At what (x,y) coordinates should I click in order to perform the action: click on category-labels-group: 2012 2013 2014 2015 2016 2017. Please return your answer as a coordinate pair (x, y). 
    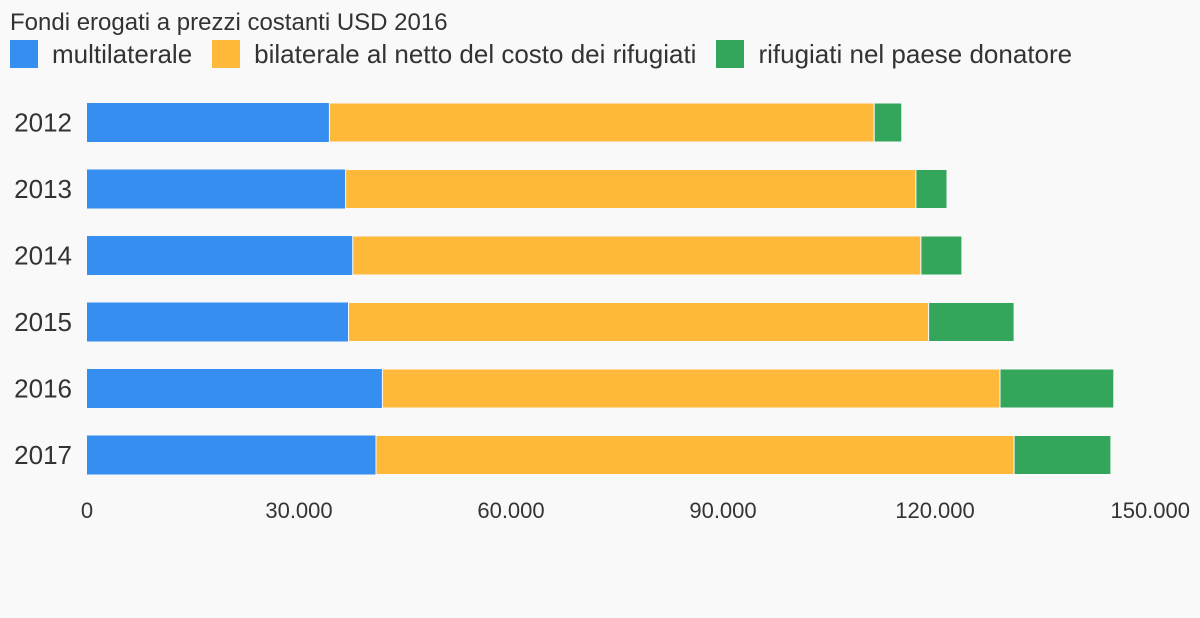
    Looking at the image, I should click on (43, 289).